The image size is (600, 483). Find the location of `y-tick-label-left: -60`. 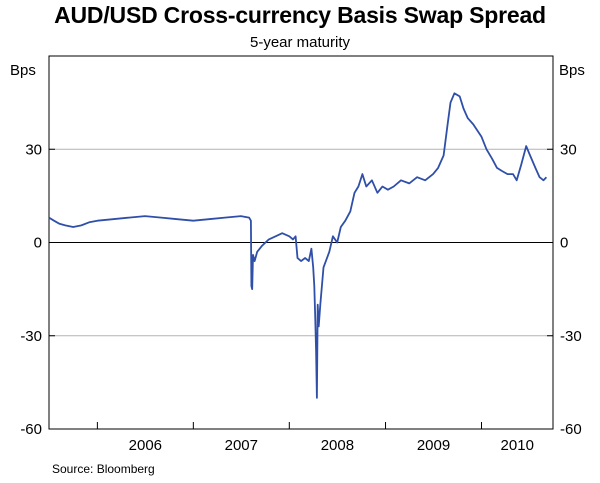

y-tick-label-left: -60 is located at coordinates (31, 429).